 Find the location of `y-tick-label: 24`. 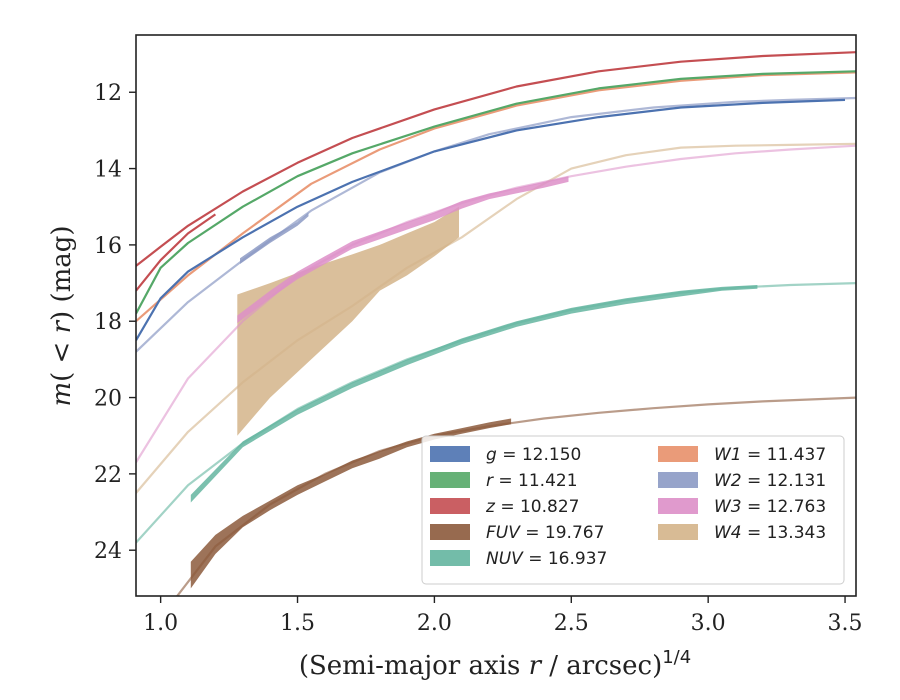

y-tick-label: 24 is located at coordinates (108, 551).